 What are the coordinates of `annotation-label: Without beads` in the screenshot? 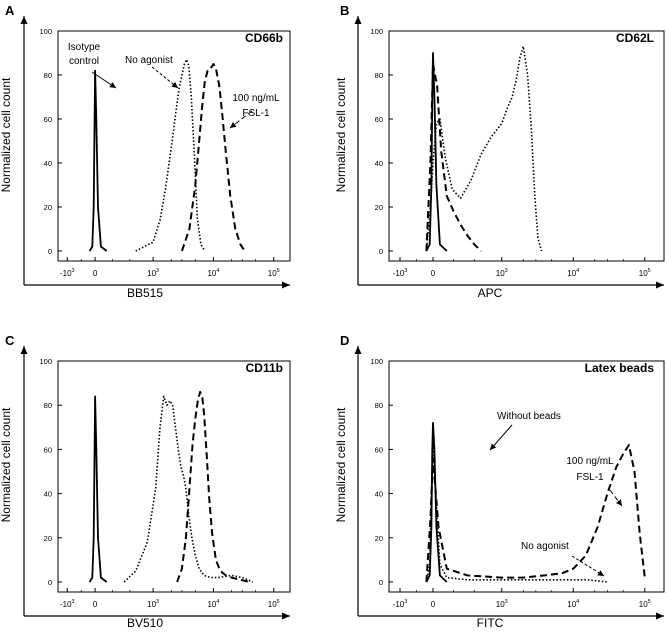 It's located at (529, 416).